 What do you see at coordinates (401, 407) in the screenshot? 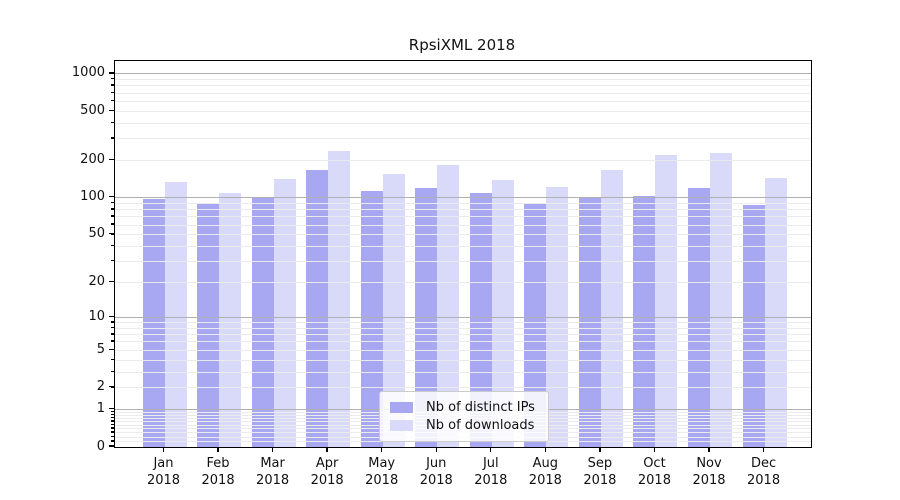
I see `legend-swatch-distinct-ips` at bounding box center [401, 407].